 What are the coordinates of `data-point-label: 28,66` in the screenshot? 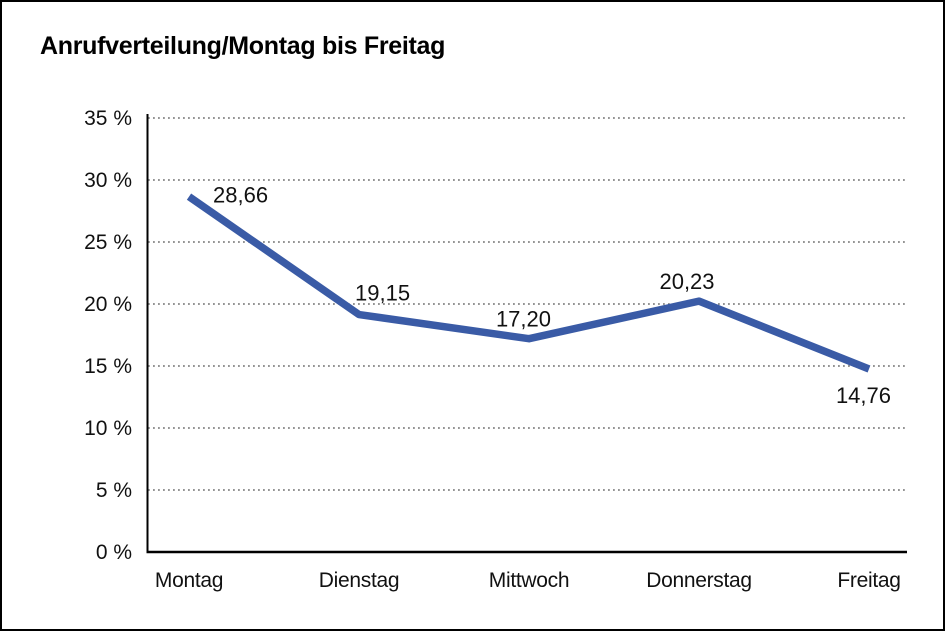 It's located at (240, 195).